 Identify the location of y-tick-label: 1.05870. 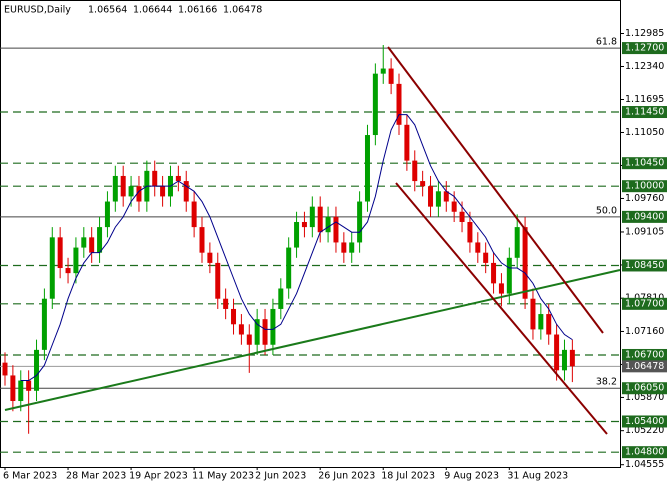
(644, 397).